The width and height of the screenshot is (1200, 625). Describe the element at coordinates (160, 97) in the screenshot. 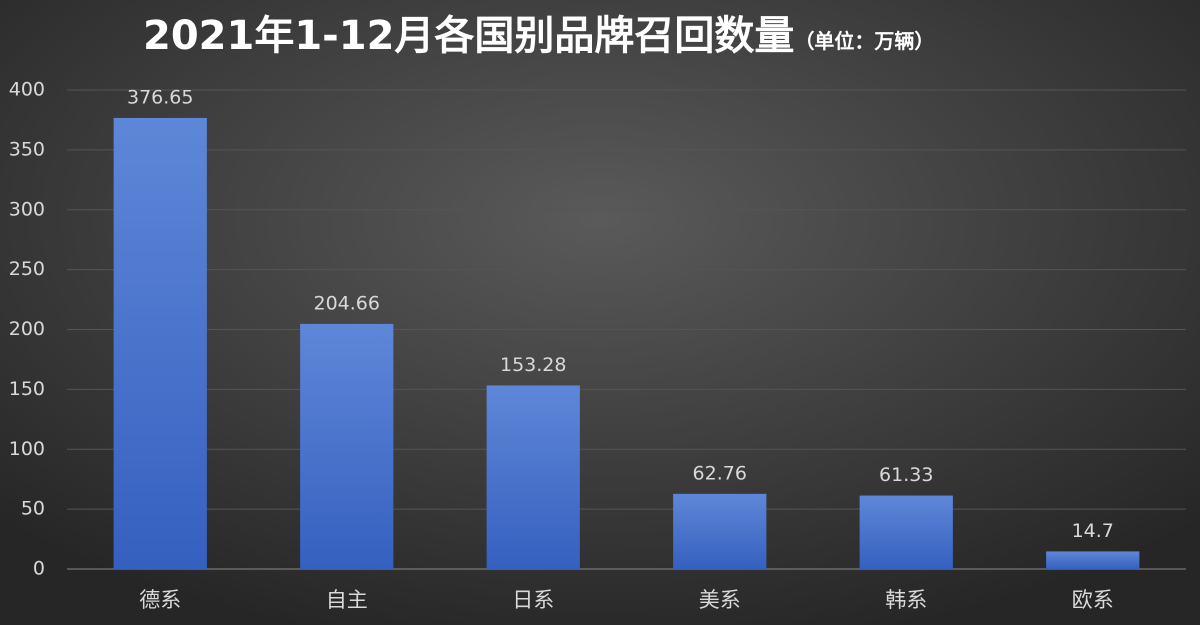

I see `value-label: 376.65` at that location.